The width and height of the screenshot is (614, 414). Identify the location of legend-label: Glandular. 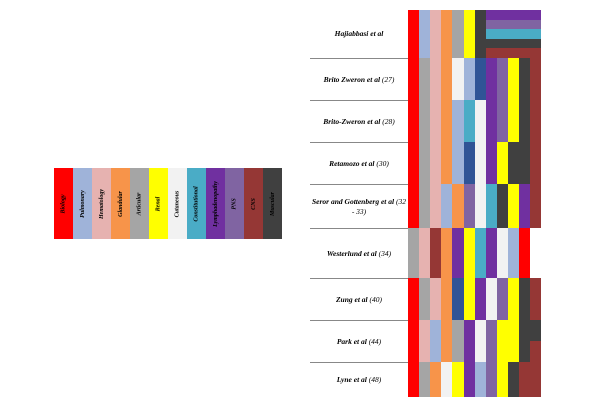
(120, 203).